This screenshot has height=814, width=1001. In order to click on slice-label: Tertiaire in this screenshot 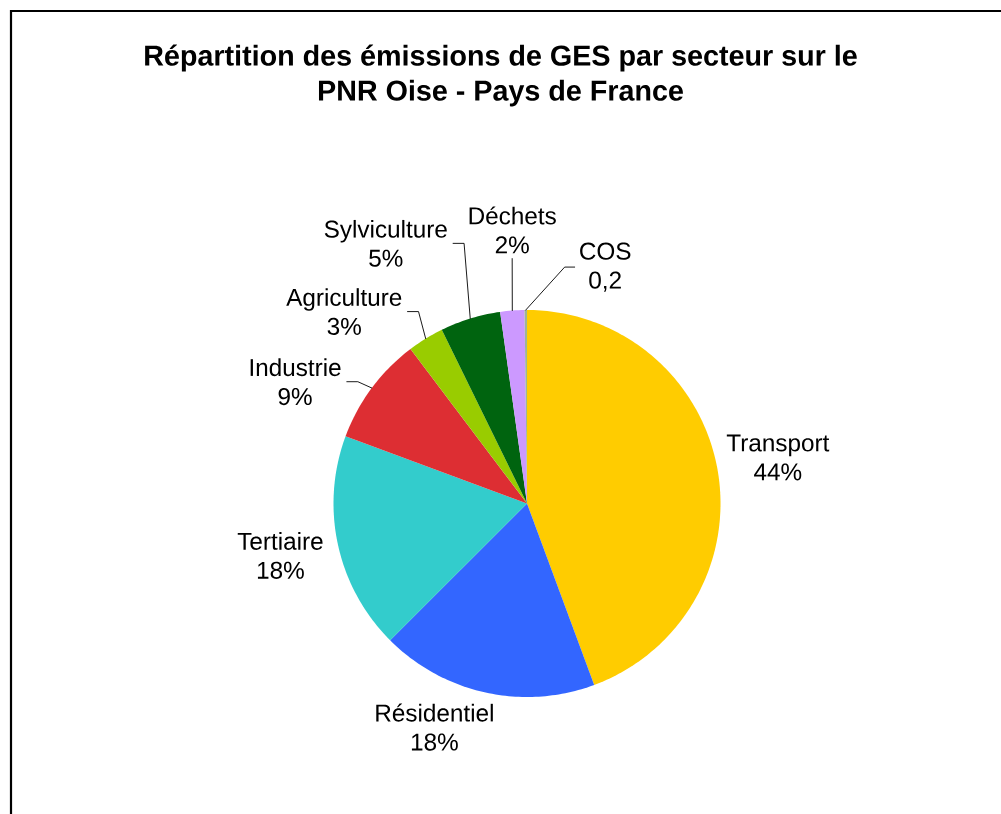, I will do `click(280, 541)`.